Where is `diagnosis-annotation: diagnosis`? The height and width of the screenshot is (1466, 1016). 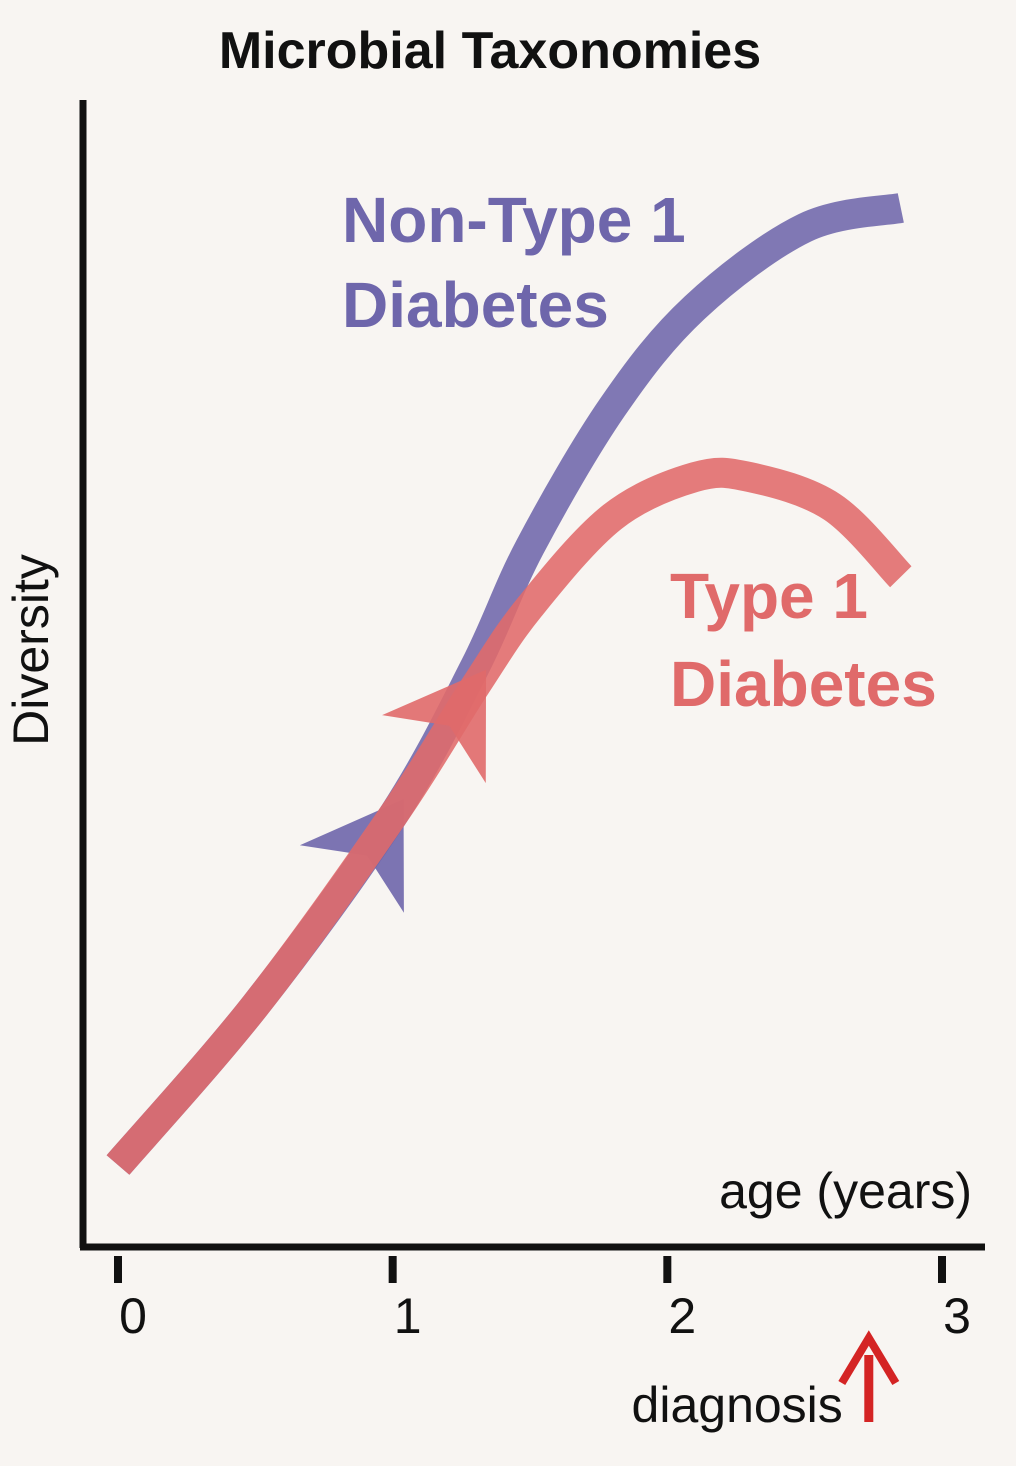
diagnosis-annotation: diagnosis is located at coordinates (766, 1381).